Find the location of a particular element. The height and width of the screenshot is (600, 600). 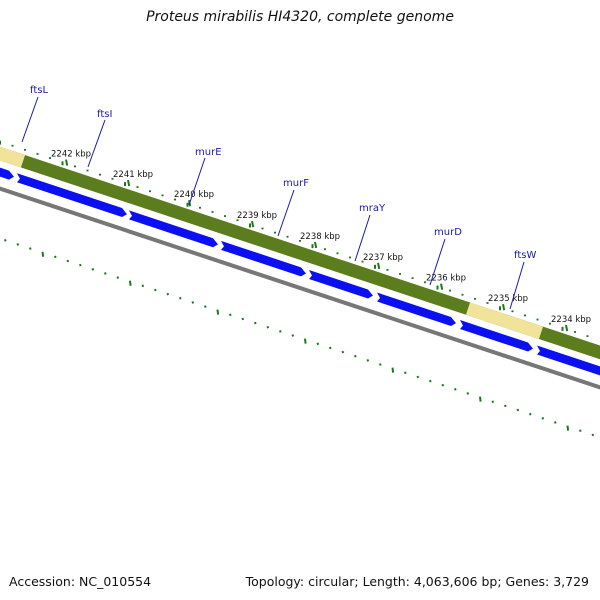

scale-tick-label: 2238 kbp is located at coordinates (320, 237).